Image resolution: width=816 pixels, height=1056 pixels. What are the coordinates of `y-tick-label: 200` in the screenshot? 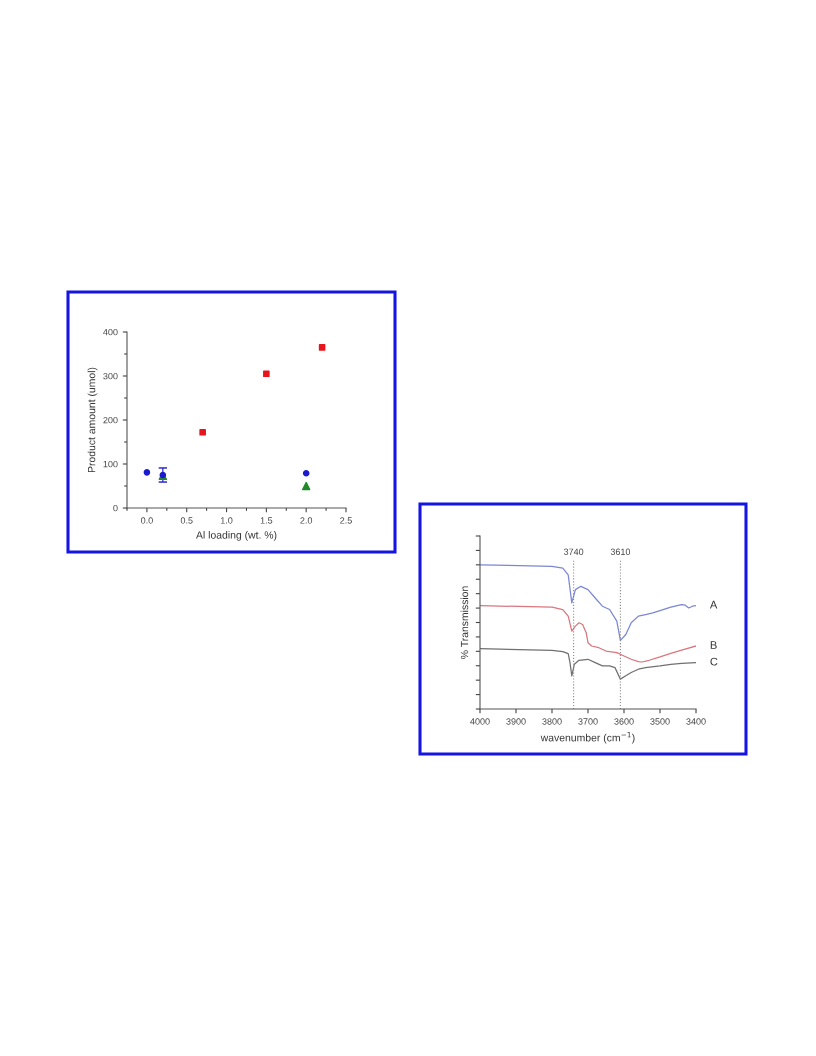 It's located at (110, 420).